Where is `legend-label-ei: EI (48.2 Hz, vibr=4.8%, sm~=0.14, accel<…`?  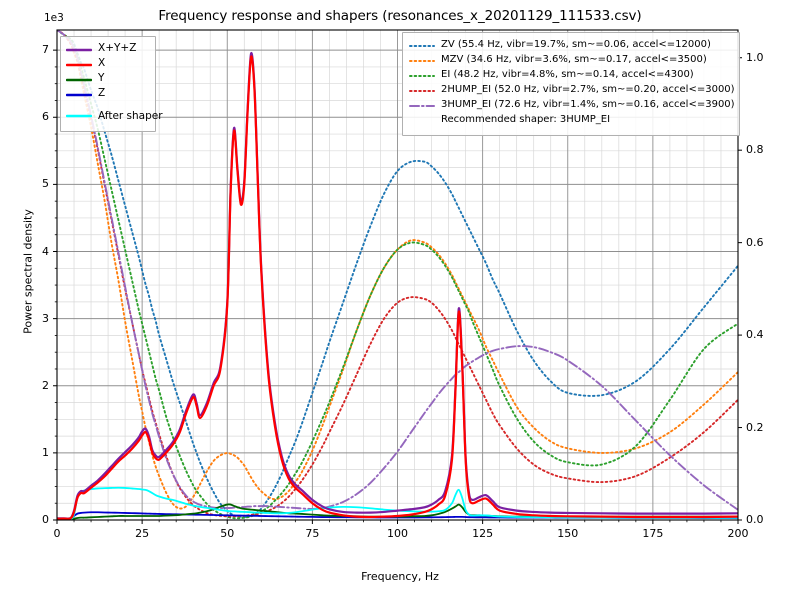
legend-label-ei: EI (48.2 Hz, vibr=4.8%, sm~=0.14, accel<… is located at coordinates (567, 74).